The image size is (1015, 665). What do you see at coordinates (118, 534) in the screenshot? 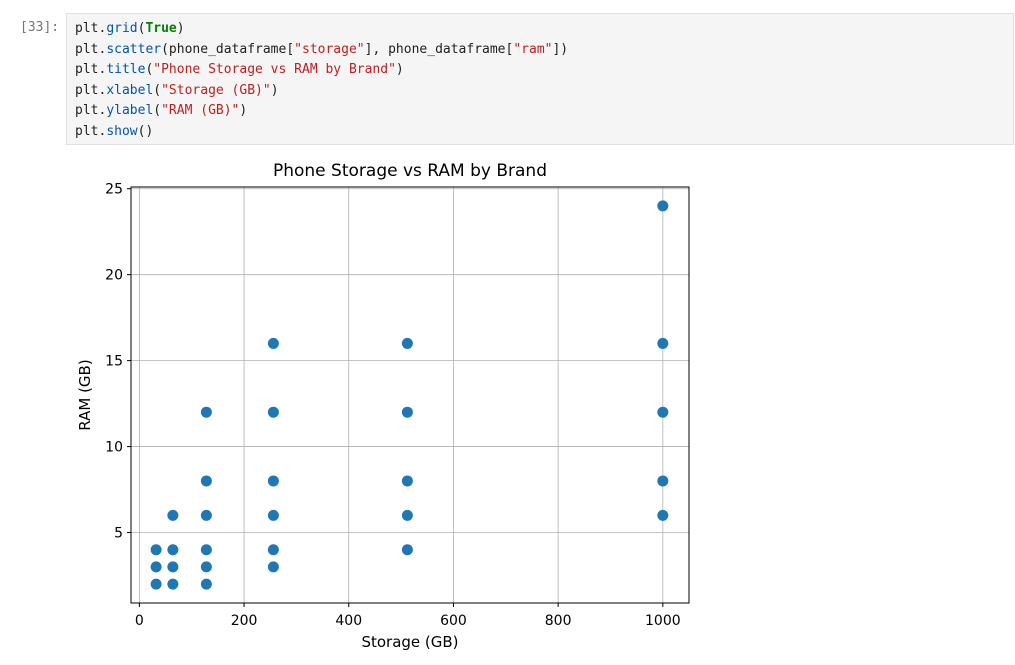
I see `y-tick-label: 5` at bounding box center [118, 534].